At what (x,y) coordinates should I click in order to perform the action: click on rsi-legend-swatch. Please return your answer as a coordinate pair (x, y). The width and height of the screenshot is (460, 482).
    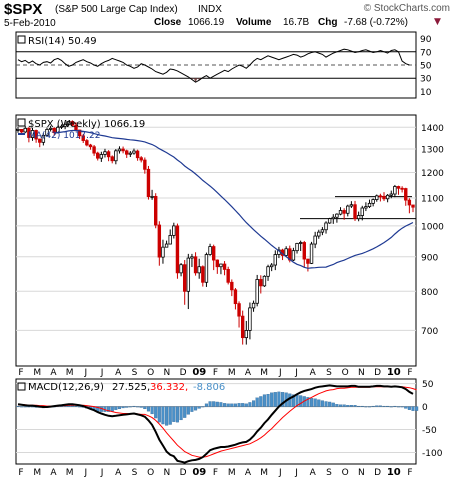
    Looking at the image, I should click on (21, 39).